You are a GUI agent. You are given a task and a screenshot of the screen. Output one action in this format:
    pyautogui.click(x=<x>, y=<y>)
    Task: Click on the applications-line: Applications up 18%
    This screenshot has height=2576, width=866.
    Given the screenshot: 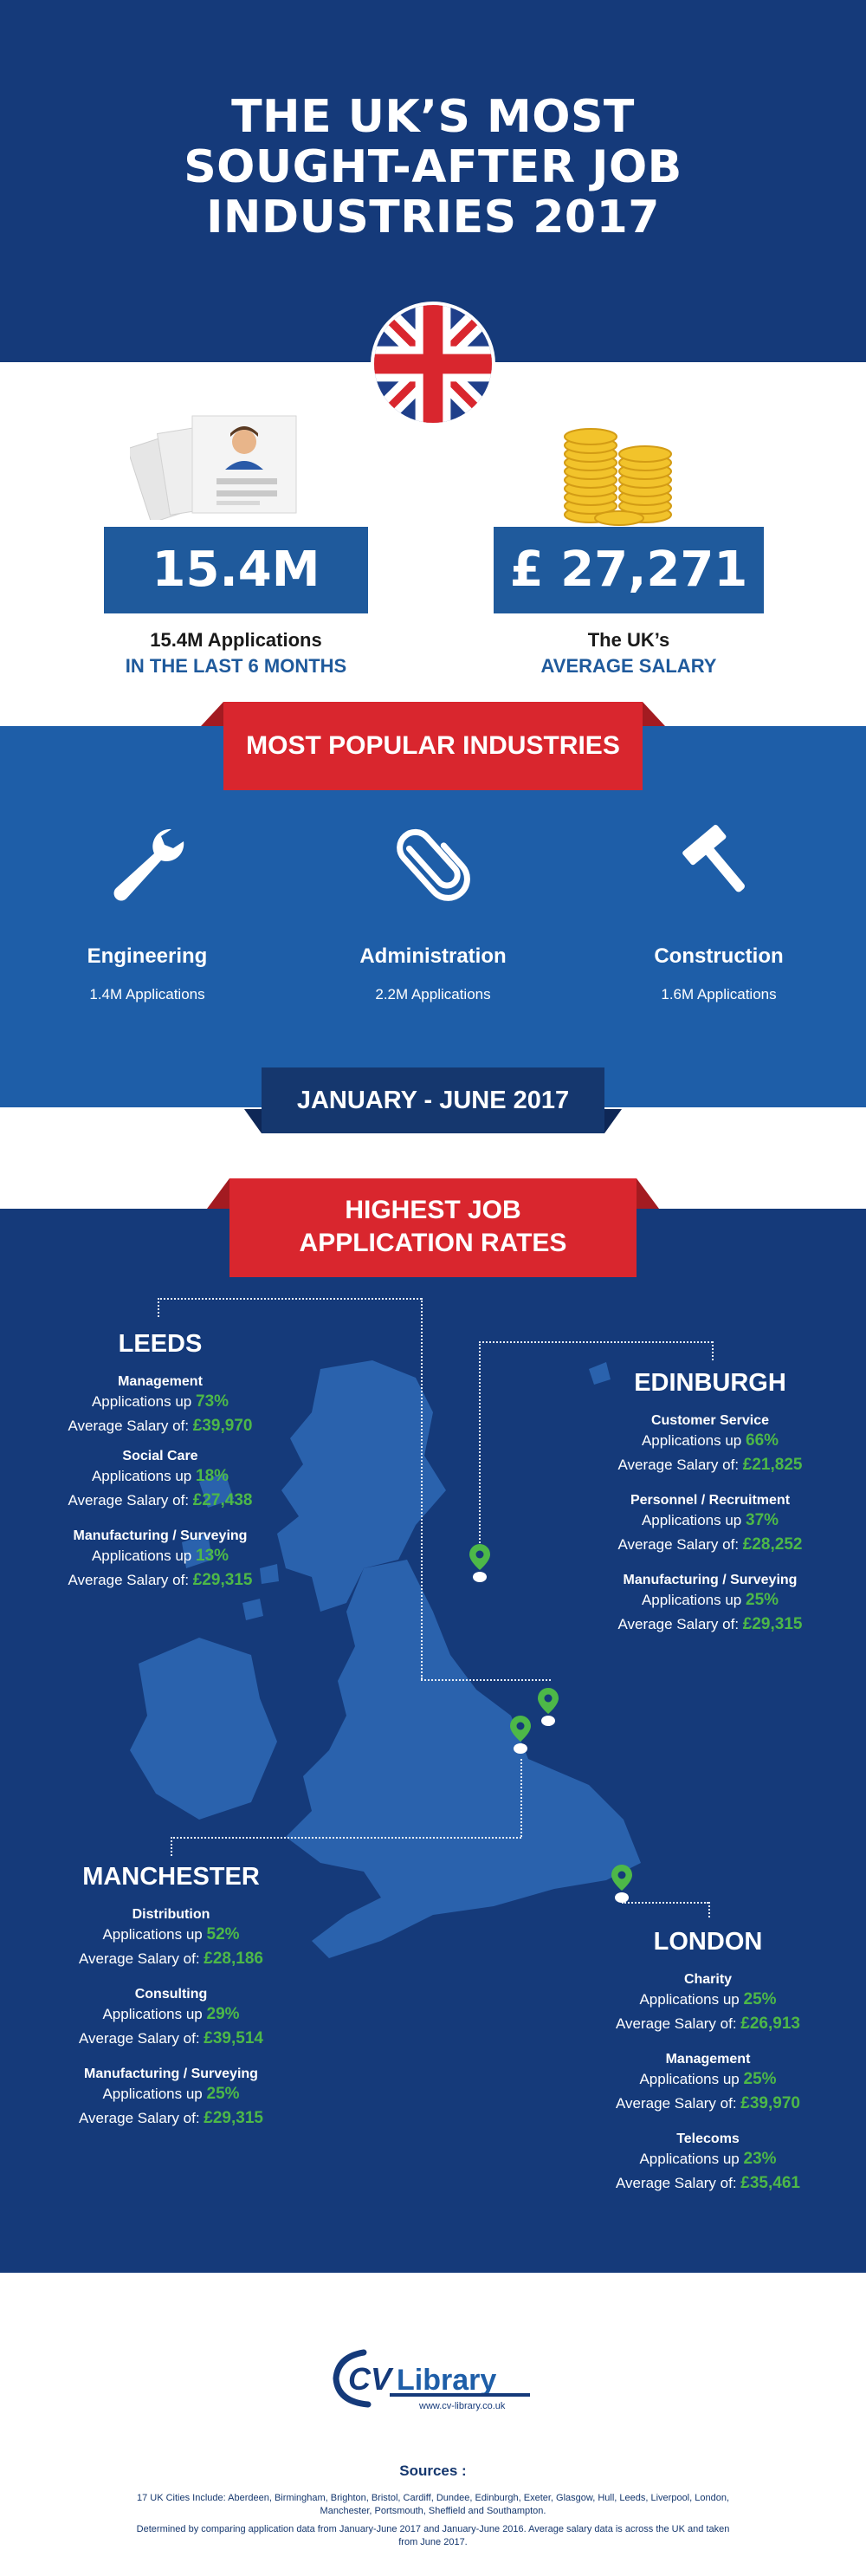 What is the action you would take?
    pyautogui.click(x=160, y=1477)
    